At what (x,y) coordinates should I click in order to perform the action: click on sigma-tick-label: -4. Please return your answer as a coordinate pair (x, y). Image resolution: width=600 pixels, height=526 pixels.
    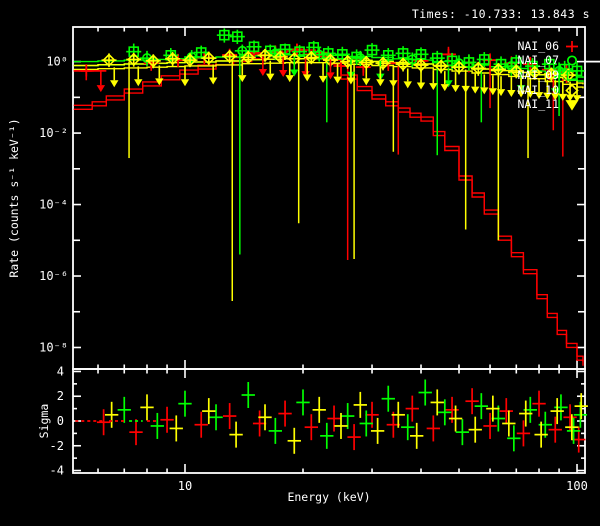
    Looking at the image, I should click on (57, 471).